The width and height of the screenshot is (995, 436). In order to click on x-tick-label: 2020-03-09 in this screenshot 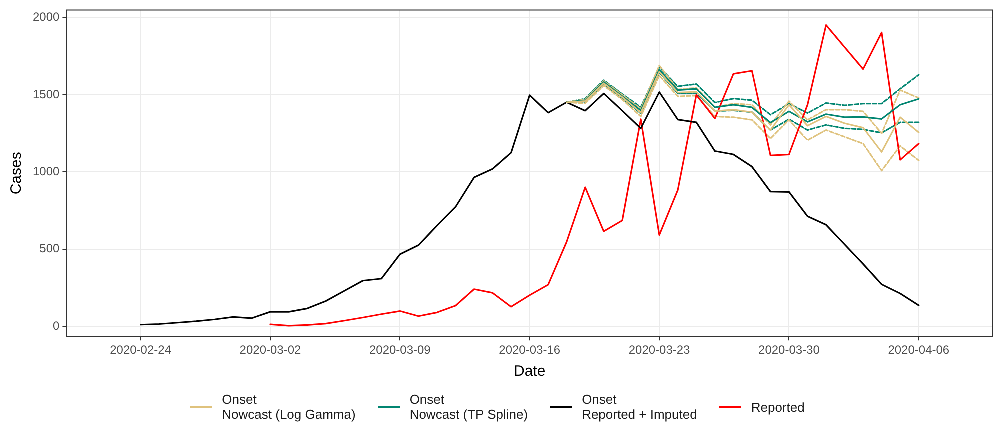, I will do `click(400, 350)`.